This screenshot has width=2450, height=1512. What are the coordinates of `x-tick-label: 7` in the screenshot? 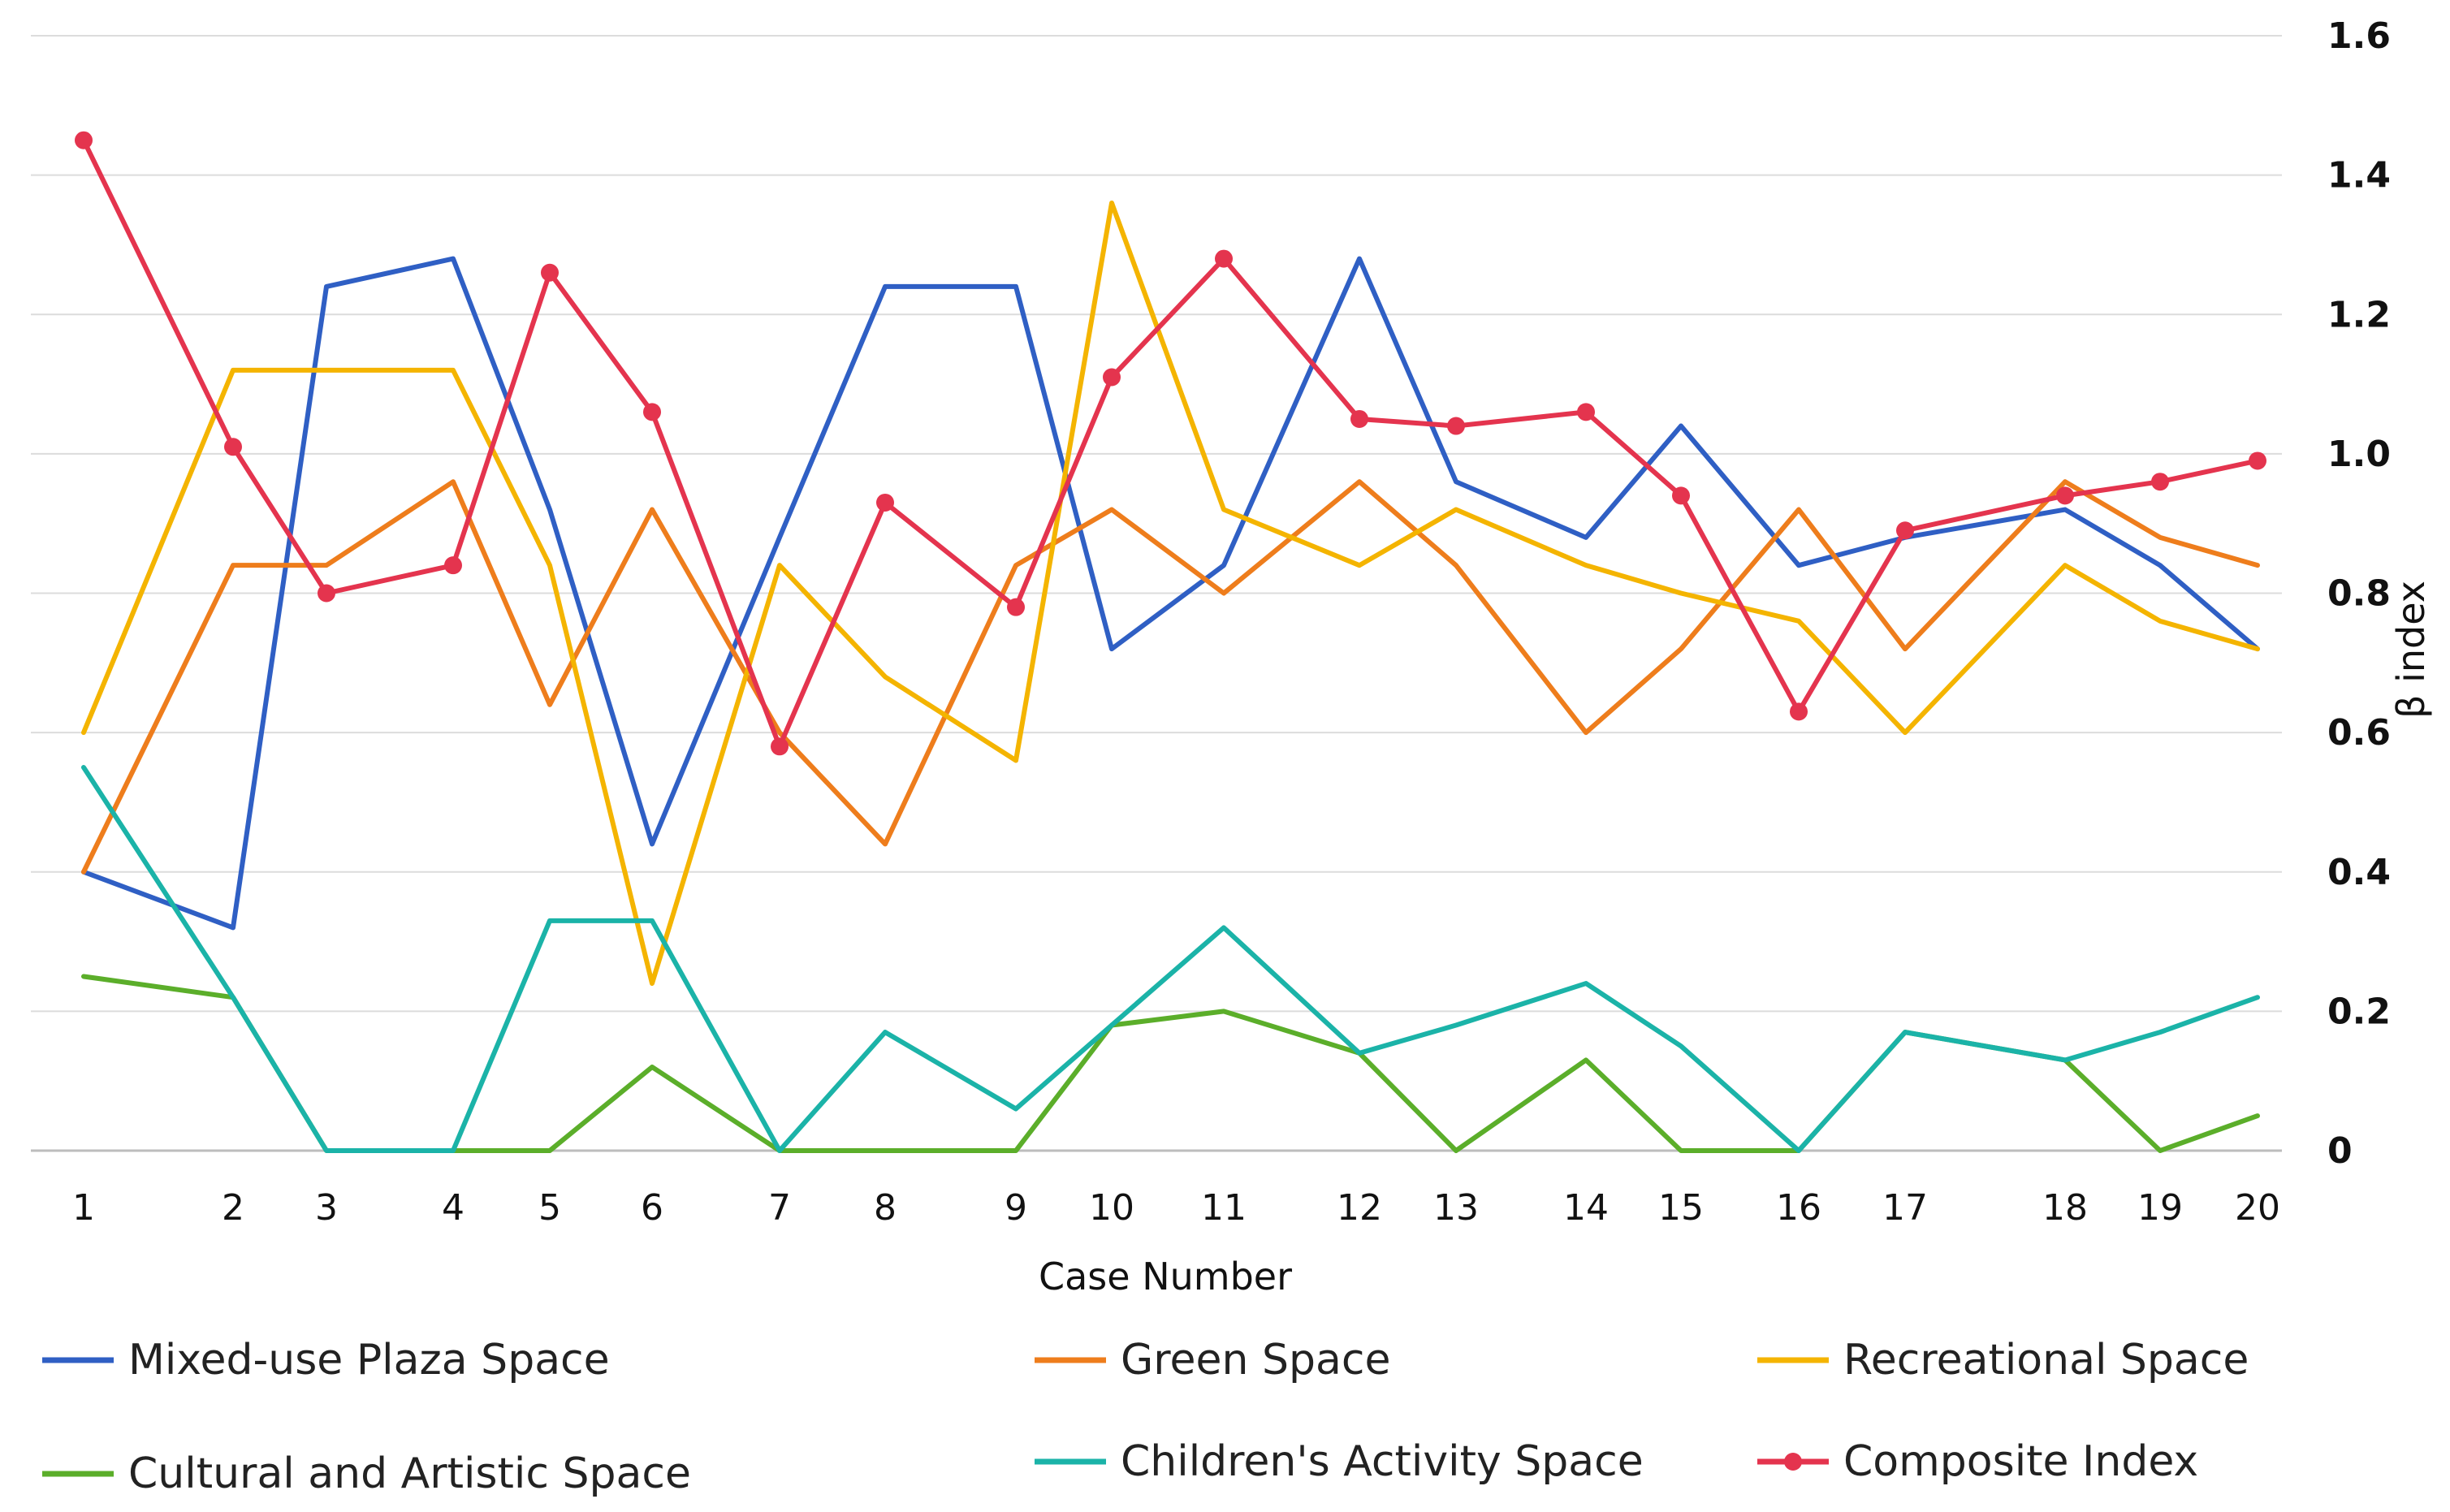 It's located at (780, 1208).